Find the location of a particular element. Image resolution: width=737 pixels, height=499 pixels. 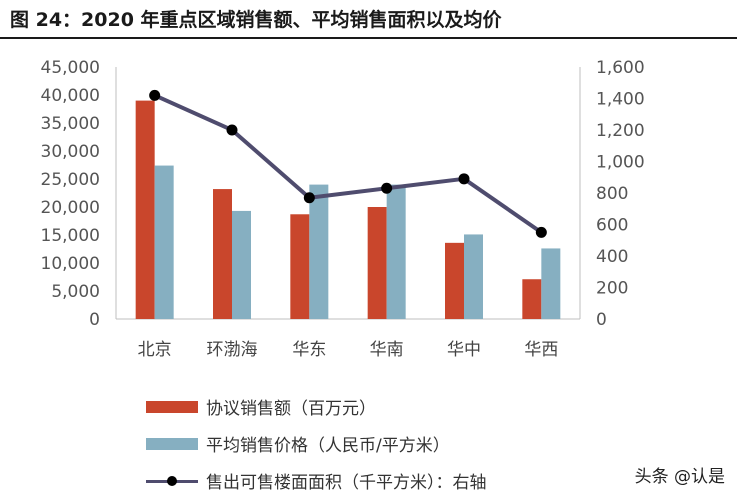

category-label: 北京 is located at coordinates (155, 350).